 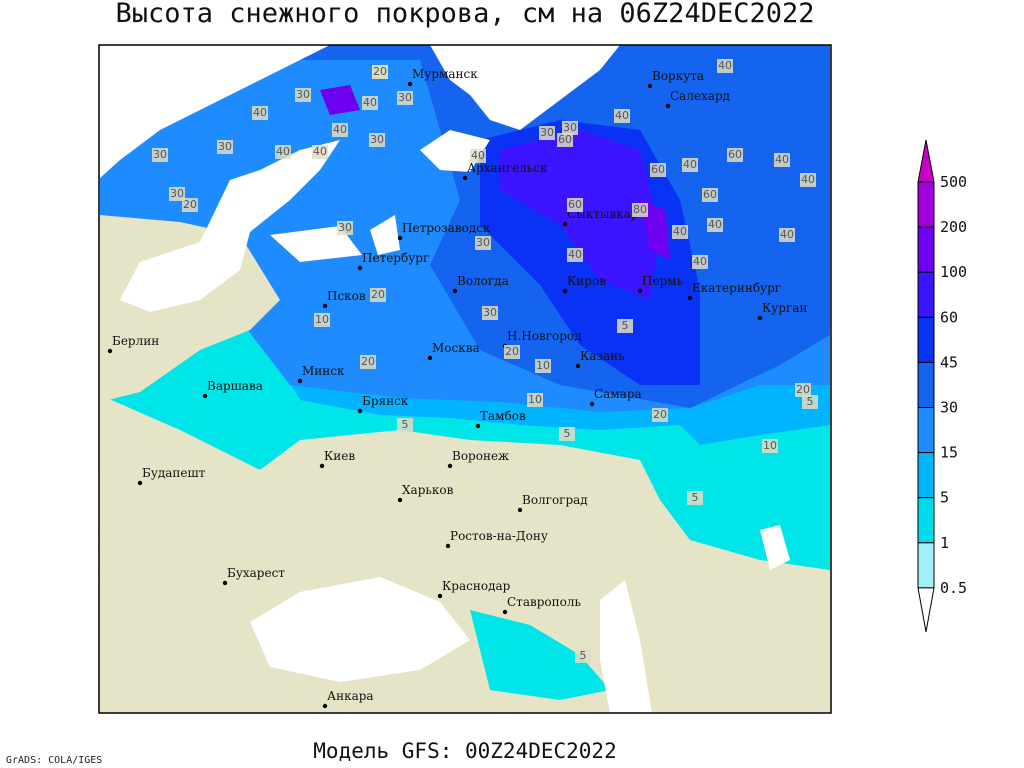 What do you see at coordinates (445, 74) in the screenshot?
I see `city-label: Мурманск` at bounding box center [445, 74].